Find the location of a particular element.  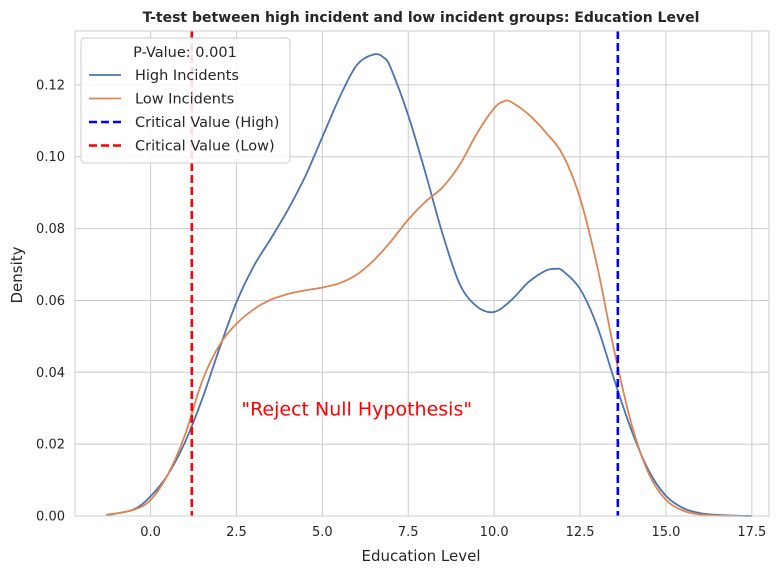

x-tick-label: 15.0 is located at coordinates (665, 532).